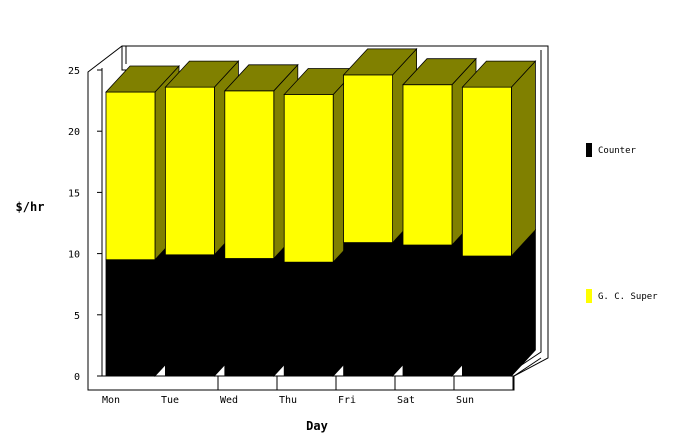 Image resolution: width=673 pixels, height=446 pixels. I want to click on bar-segment-sun-counter, so click(498, 303).